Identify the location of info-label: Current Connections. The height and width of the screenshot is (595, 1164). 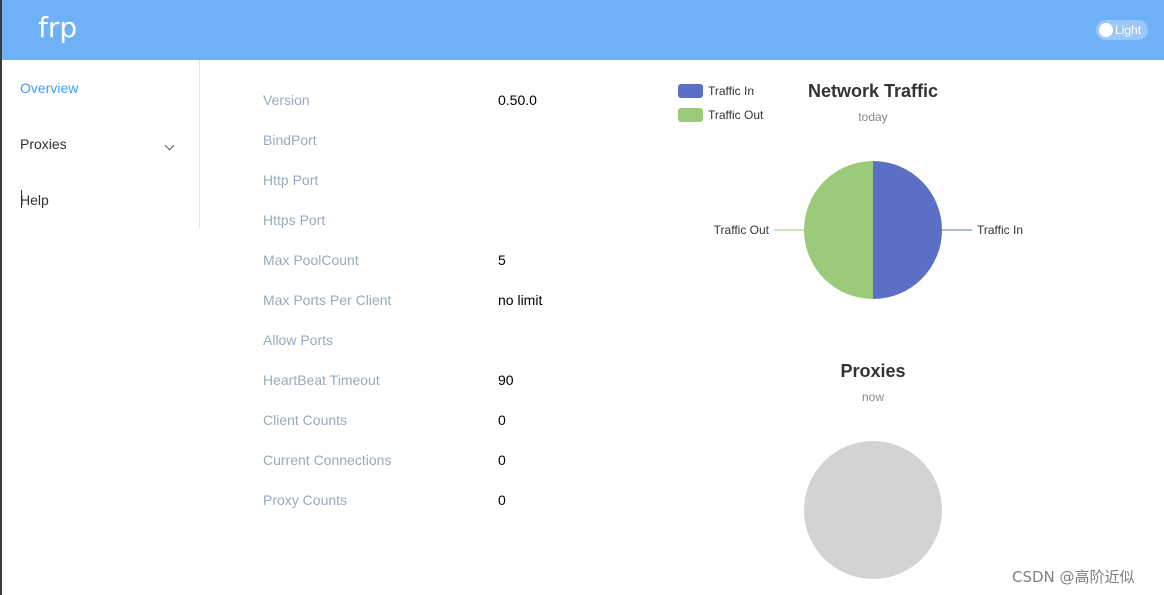
(327, 460).